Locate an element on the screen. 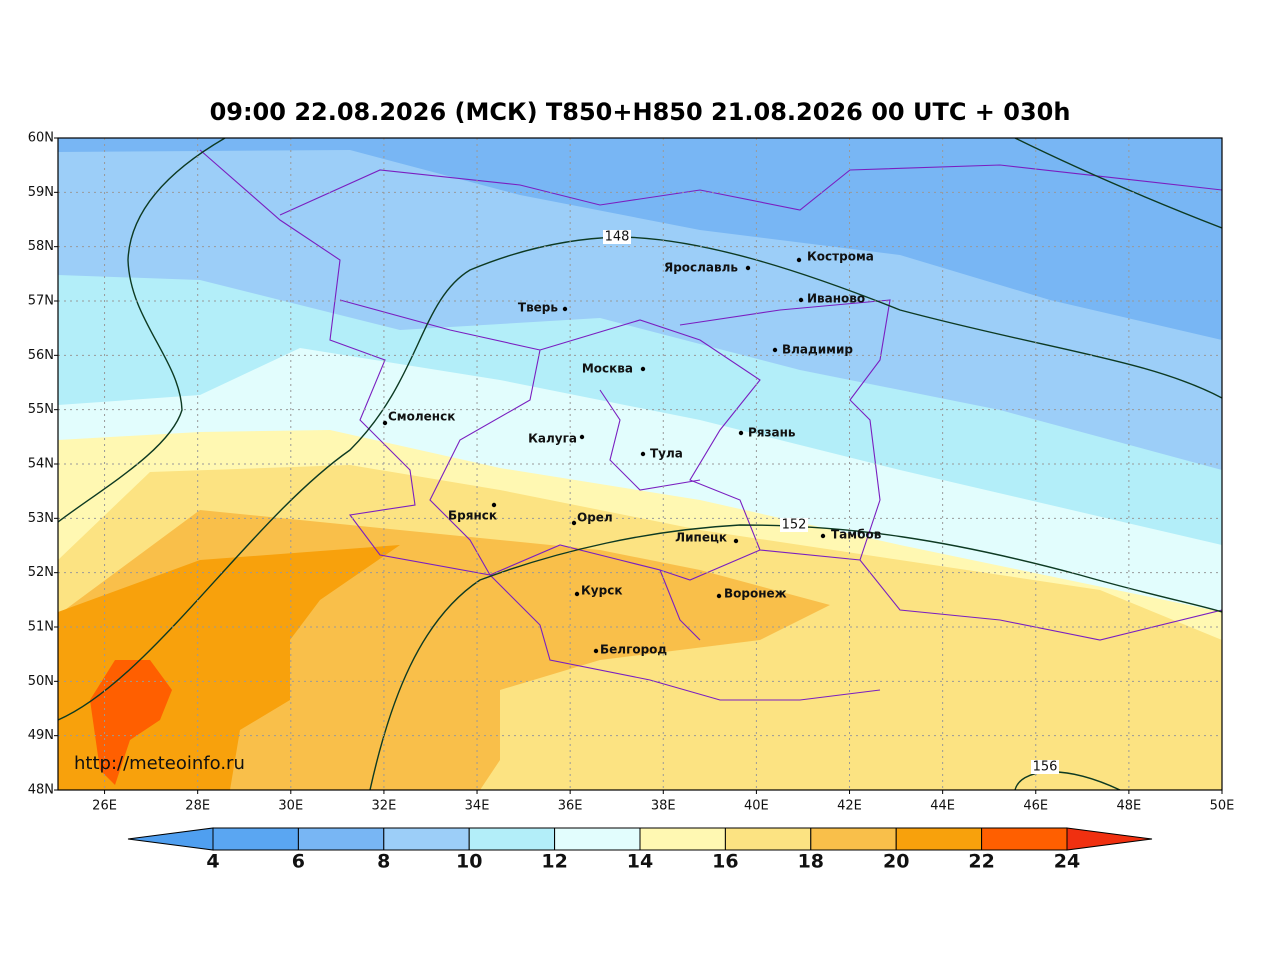  lon-tick-label: 32E is located at coordinates (384, 806).